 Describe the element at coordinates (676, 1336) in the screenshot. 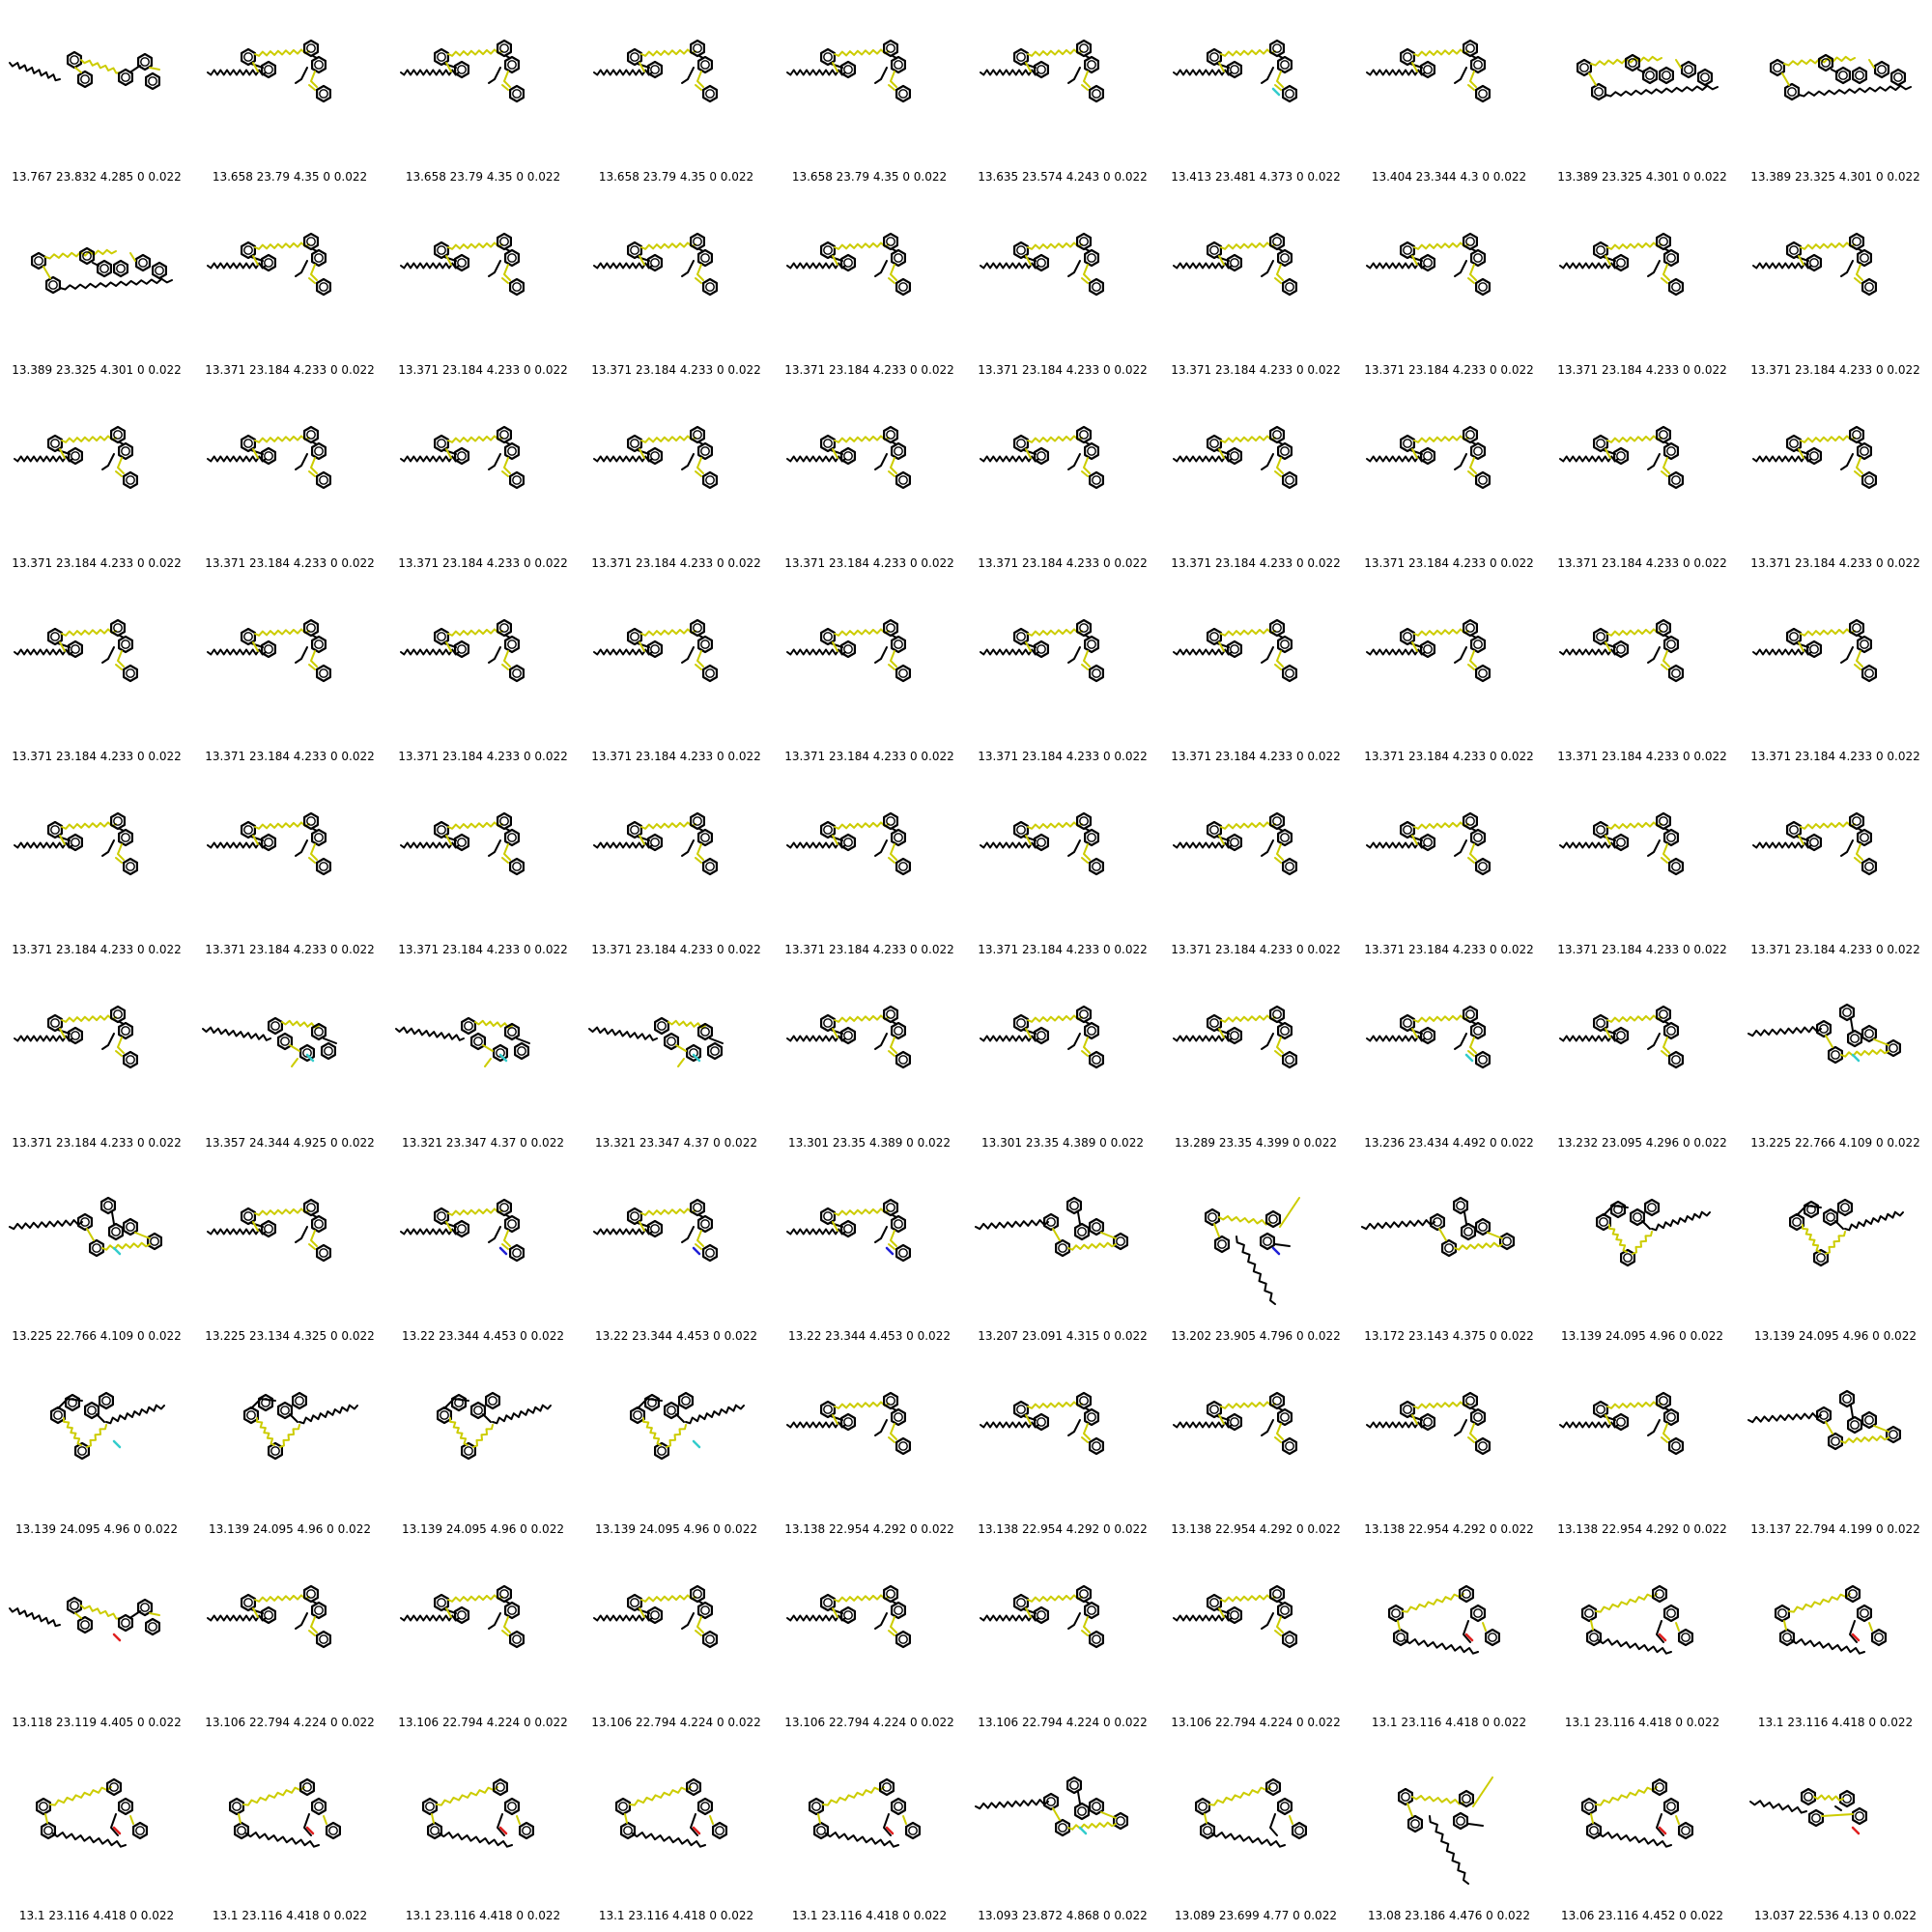

I see `score-caption: 13.22 23.344 4.453 0 0.022` at that location.